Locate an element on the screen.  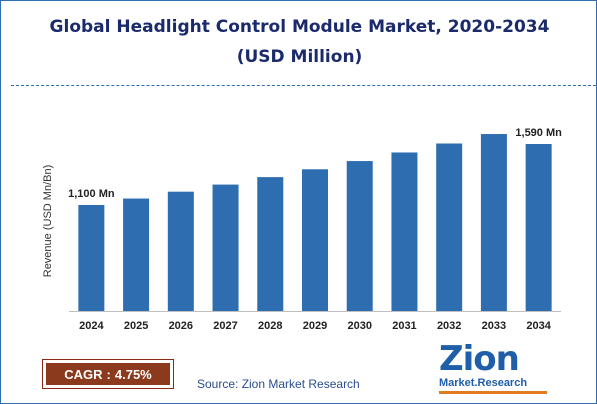
logo-wordmark: Zion is located at coordinates (479, 359).